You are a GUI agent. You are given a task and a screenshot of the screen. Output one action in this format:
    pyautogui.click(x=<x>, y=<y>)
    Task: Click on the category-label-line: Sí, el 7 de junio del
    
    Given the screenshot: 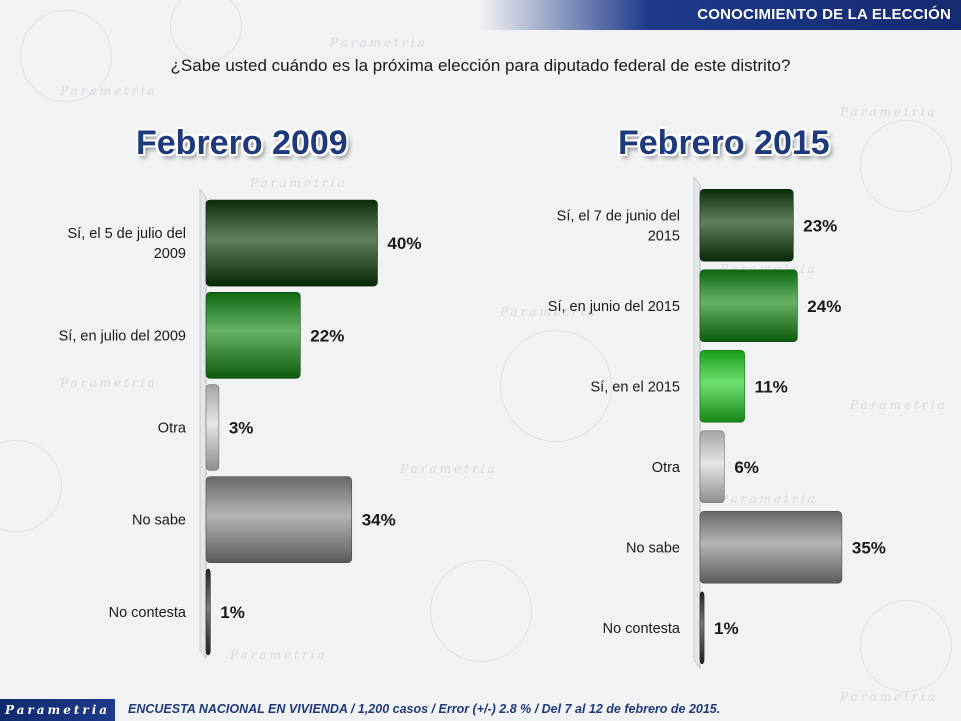 What is the action you would take?
    pyautogui.click(x=618, y=216)
    